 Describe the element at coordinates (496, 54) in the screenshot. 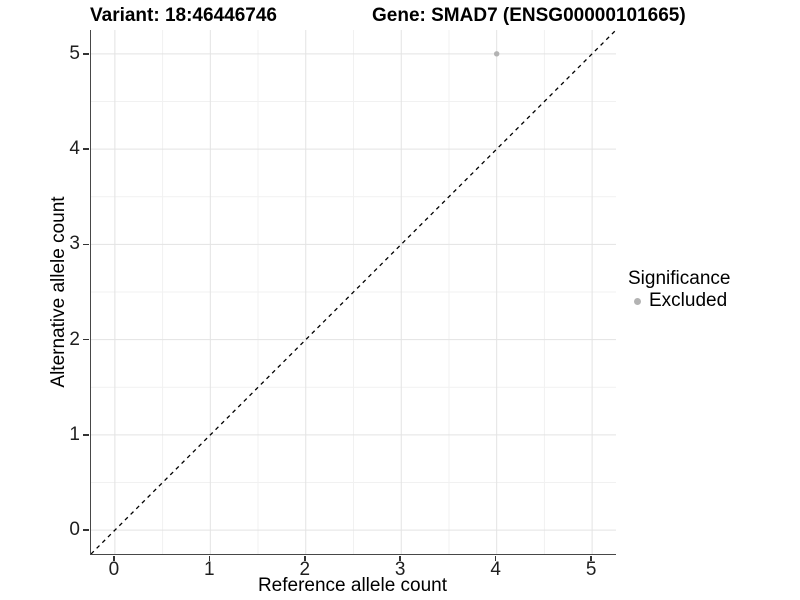

I see `data-point` at that location.